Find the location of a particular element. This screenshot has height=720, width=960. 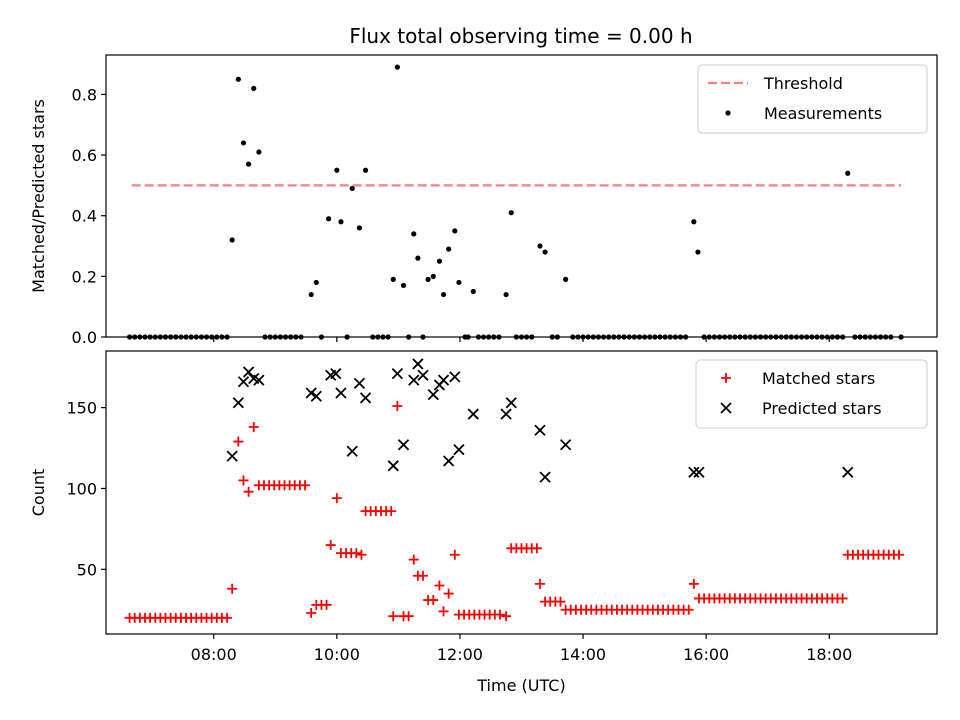

x-tick-label: 18:00 is located at coordinates (829, 654).